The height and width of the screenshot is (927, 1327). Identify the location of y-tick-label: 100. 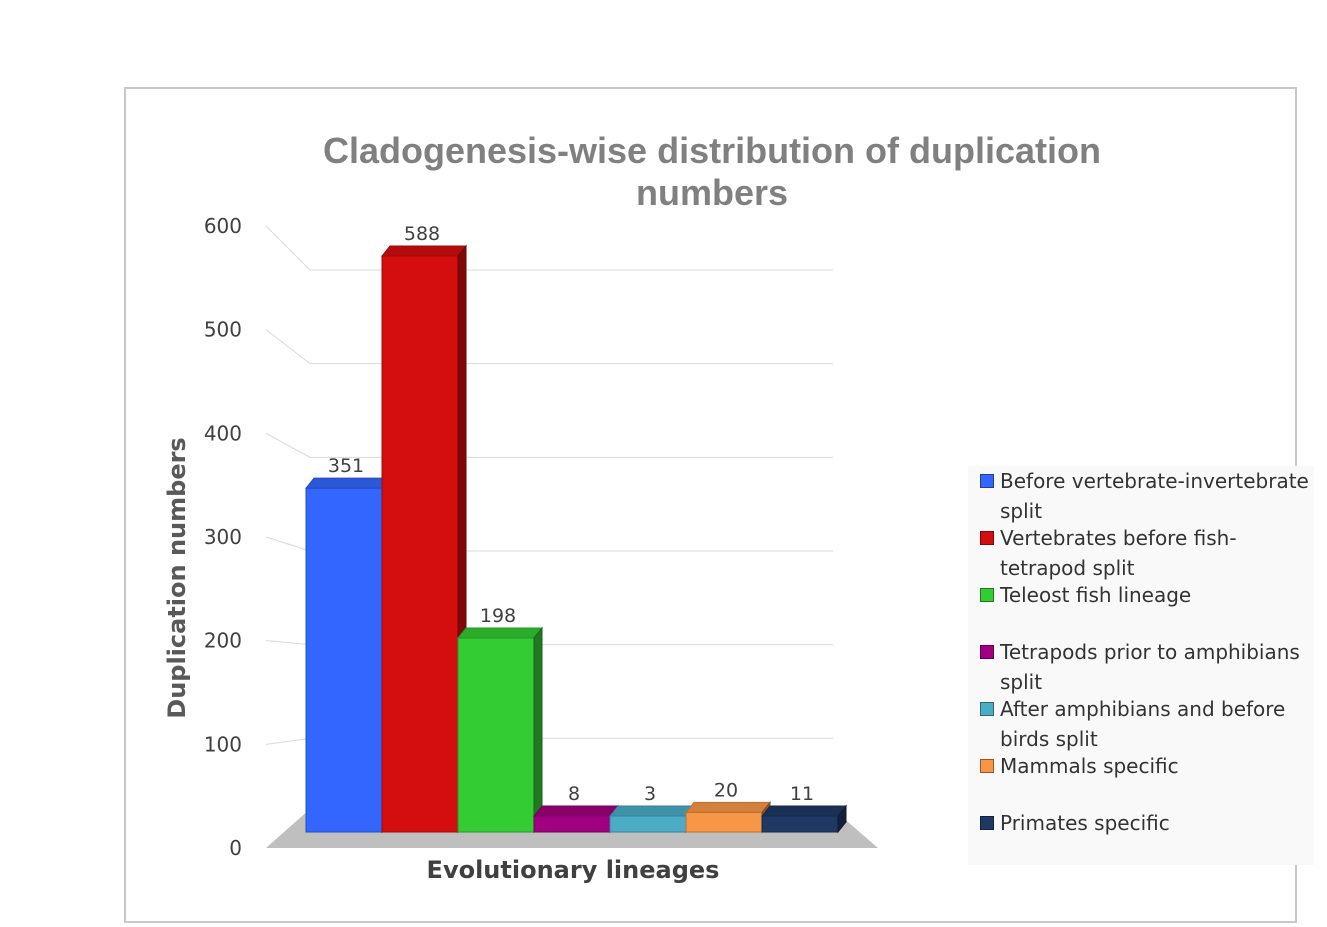
(223, 744).